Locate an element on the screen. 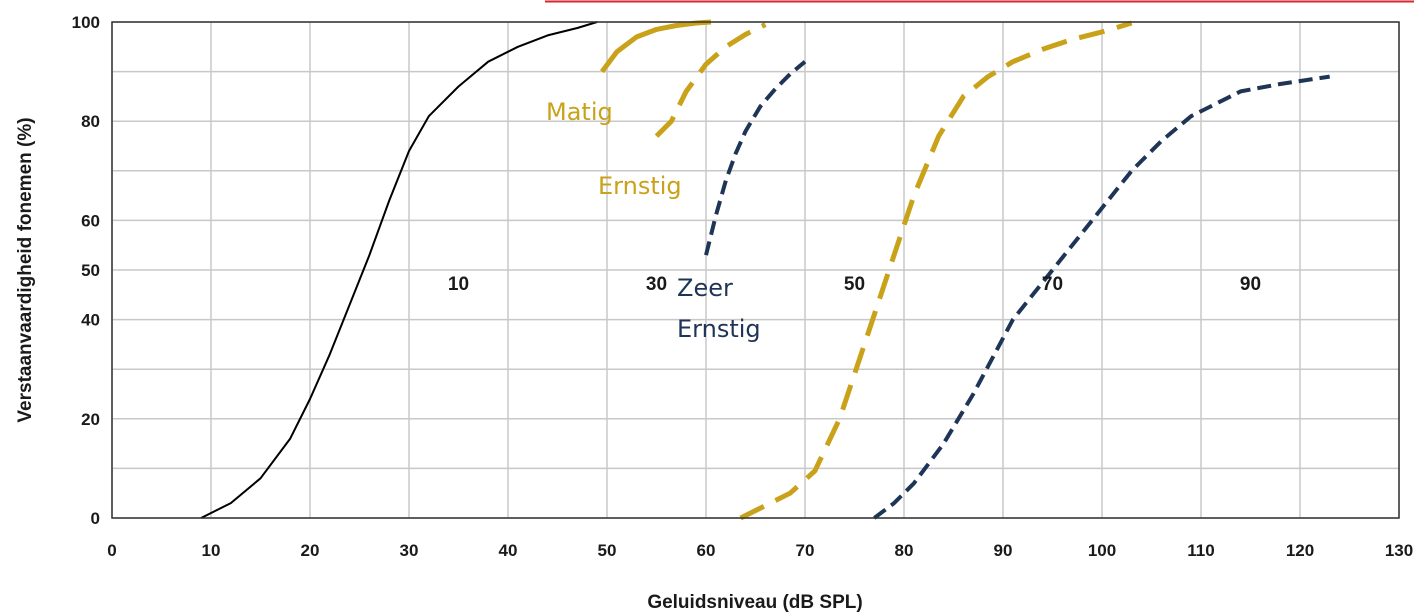  y-tick-label: 80 is located at coordinates (90, 121).